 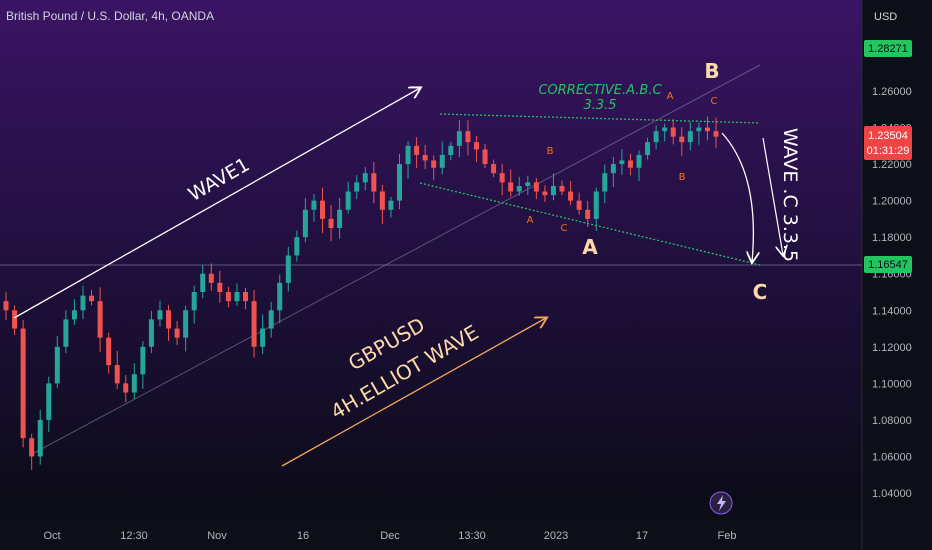 I want to click on time-axis-panel, so click(x=431, y=534).